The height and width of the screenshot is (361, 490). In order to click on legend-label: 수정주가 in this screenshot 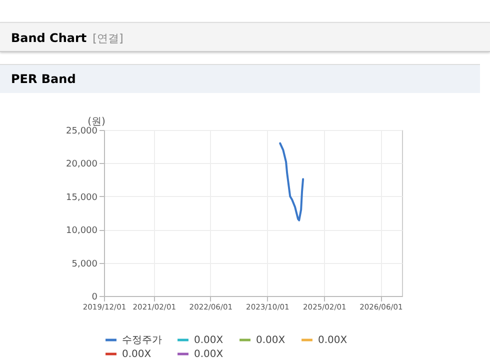, I will do `click(142, 340)`.